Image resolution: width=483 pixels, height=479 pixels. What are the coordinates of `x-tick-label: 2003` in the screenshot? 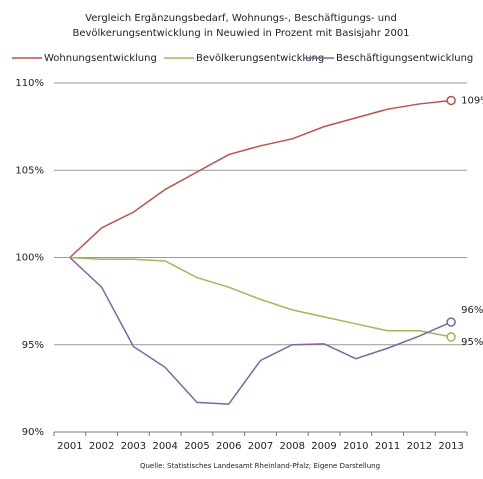 It's located at (133, 446).